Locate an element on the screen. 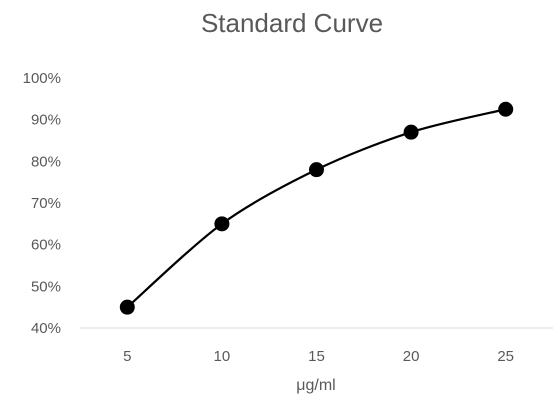 The width and height of the screenshot is (558, 410). y-tick-label: 90% is located at coordinates (46, 120).